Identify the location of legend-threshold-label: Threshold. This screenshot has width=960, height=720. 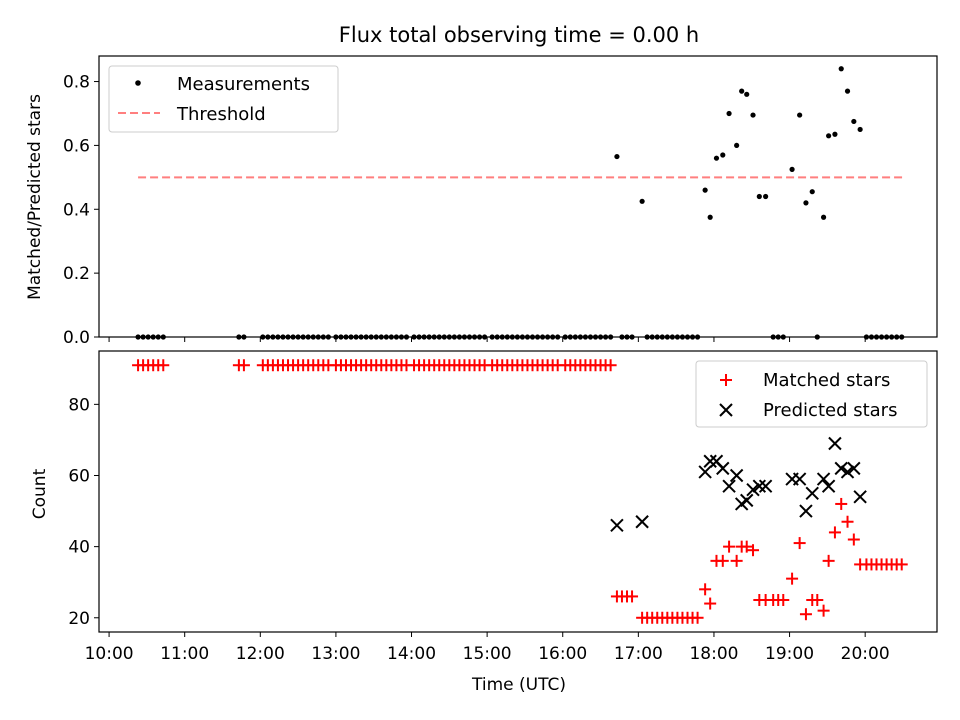
(221, 114).